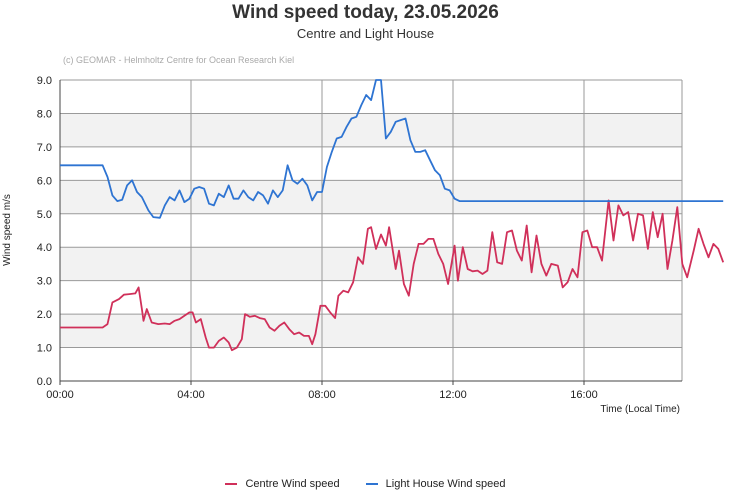 The width and height of the screenshot is (731, 500). I want to click on chart-title: Wind speed today, 23.05.2026, so click(365, 12).